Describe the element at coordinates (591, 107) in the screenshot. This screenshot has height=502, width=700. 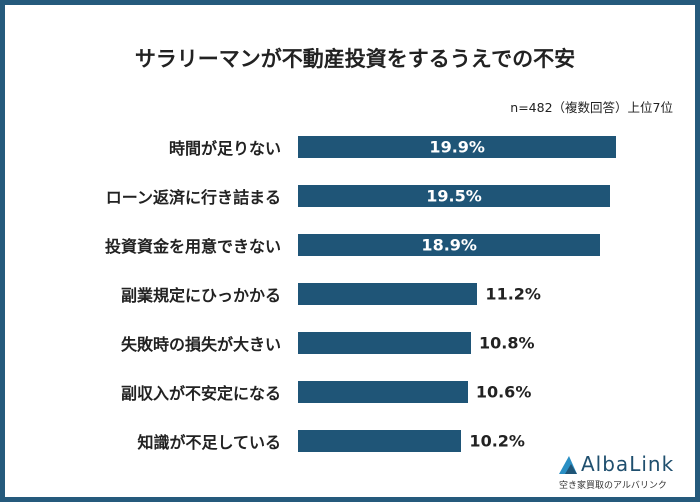
I see `sample-note: n=482（複数回答）上位7位` at that location.